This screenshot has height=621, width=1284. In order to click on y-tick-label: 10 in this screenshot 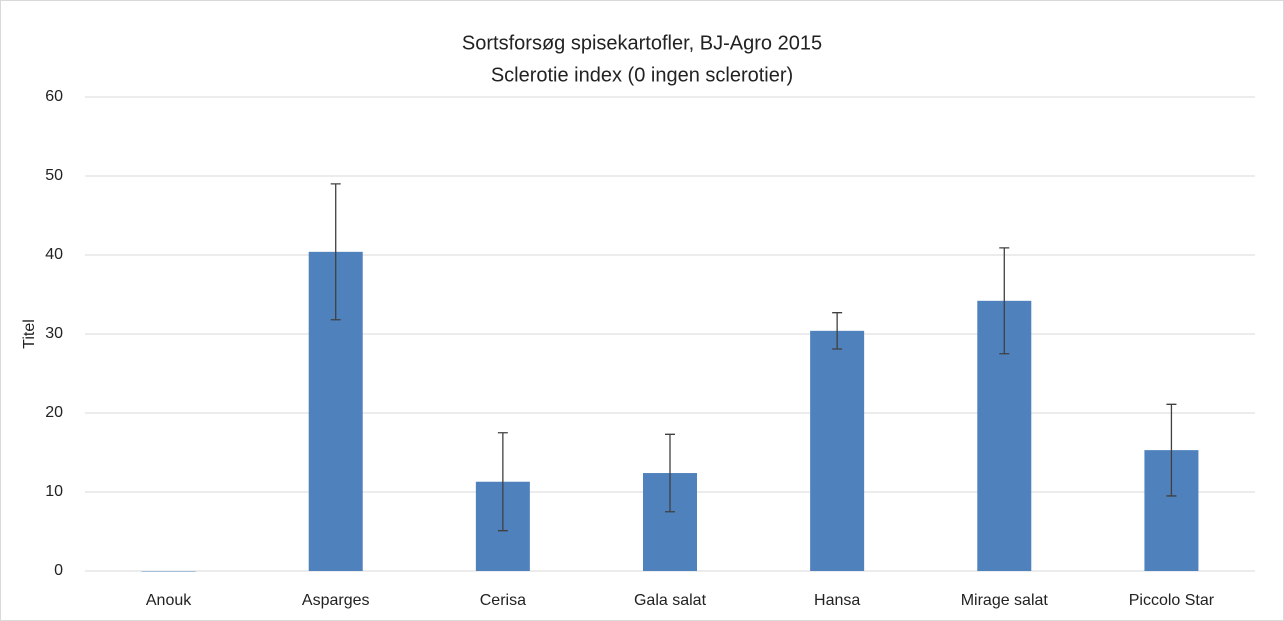, I will do `click(54, 491)`.